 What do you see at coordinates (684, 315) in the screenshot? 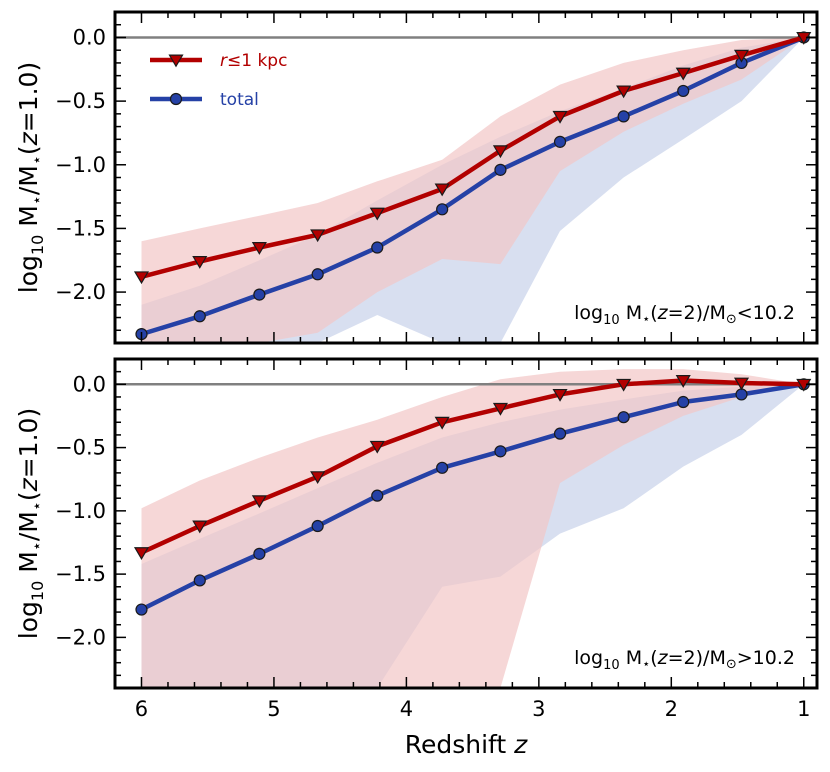
I see `panel-annotation: log10 M⋆(z=2)/M⊙<10.2` at bounding box center [684, 315].